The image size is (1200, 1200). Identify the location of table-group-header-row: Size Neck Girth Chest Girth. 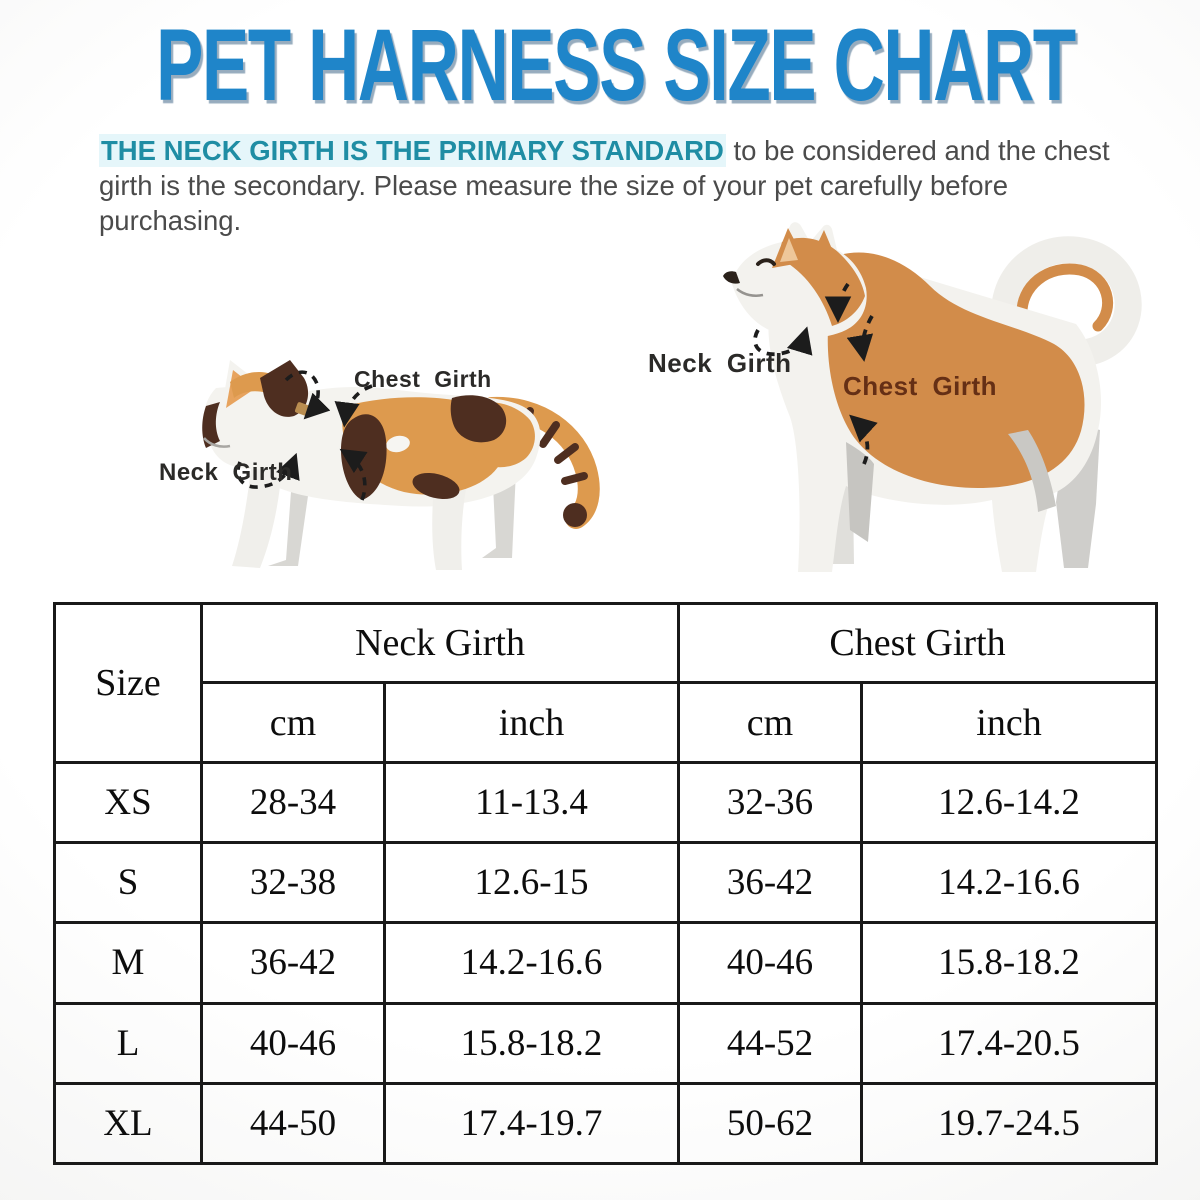
(606, 683).